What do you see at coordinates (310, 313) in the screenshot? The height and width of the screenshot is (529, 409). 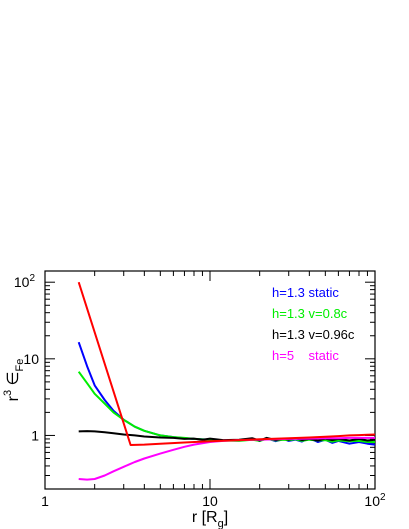 I see `legend-entry: h=1.3 v=0.8c` at bounding box center [310, 313].